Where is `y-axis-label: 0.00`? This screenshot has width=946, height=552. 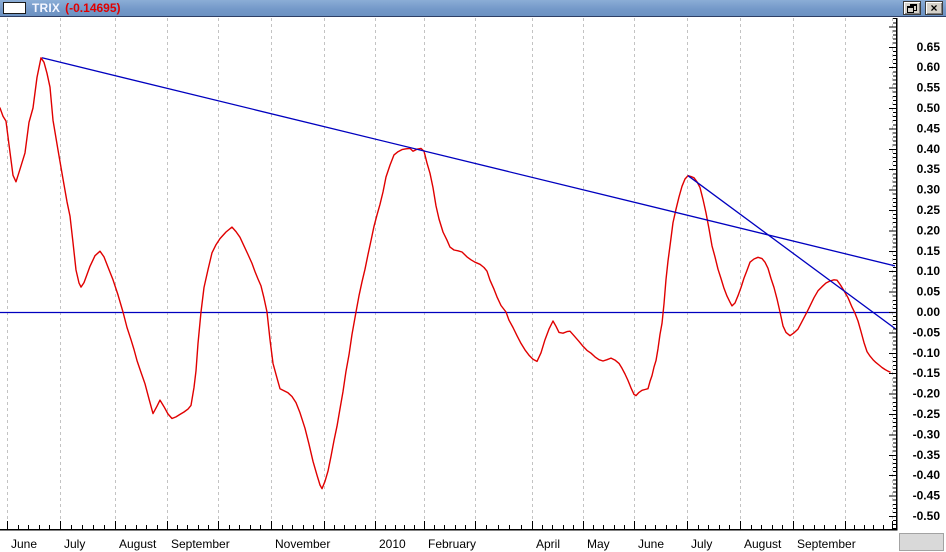
y-axis-label: 0.00 is located at coordinates (929, 312).